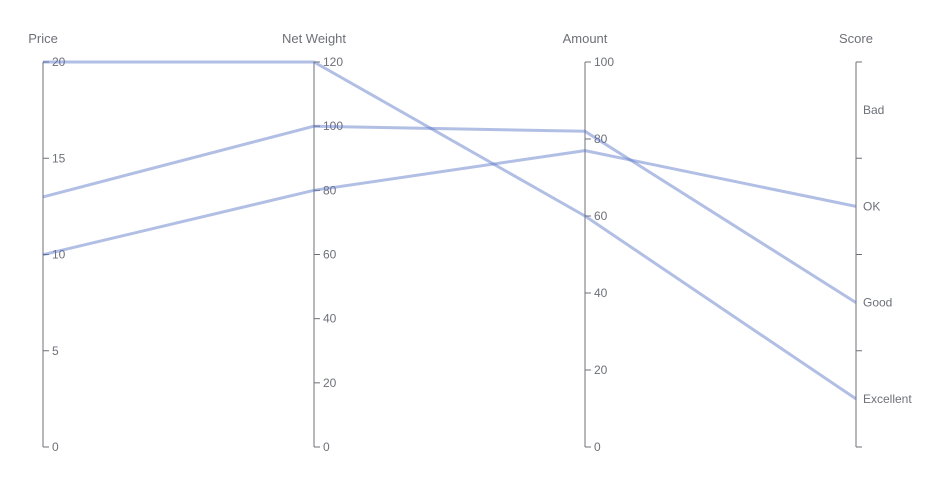 Image resolution: width=943 pixels, height=484 pixels. What do you see at coordinates (43, 38) in the screenshot?
I see `axis-name-price: Price` at bounding box center [43, 38].